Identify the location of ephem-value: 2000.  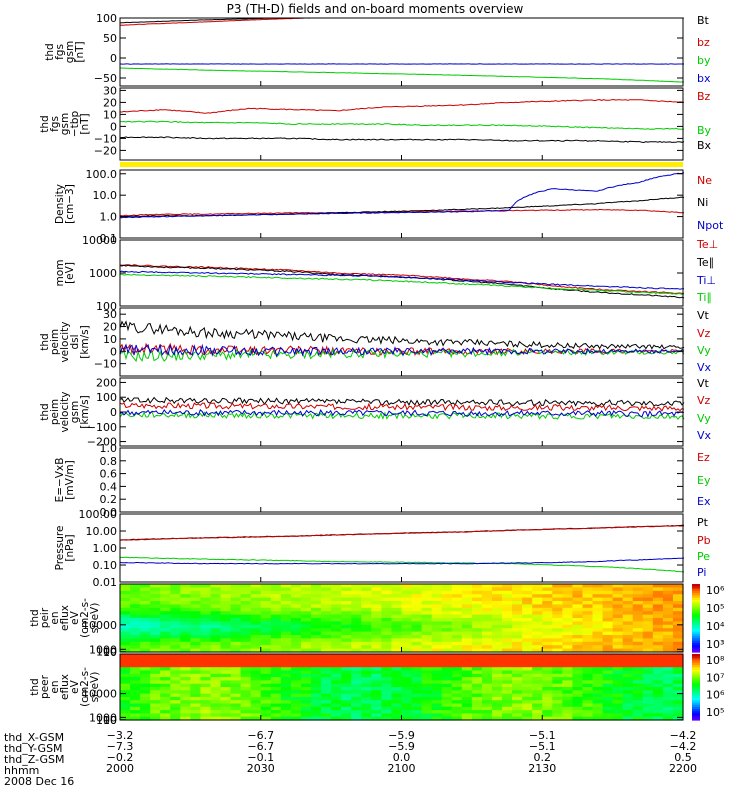
(120, 768).